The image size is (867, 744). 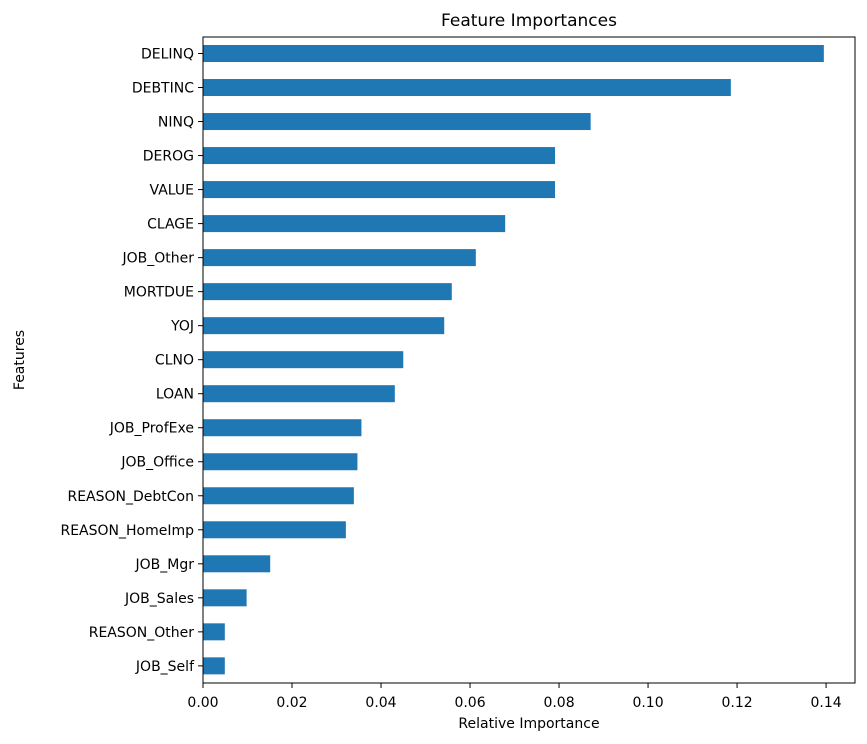 I want to click on y-tick-label: REASON_DebtCon, so click(x=130, y=497).